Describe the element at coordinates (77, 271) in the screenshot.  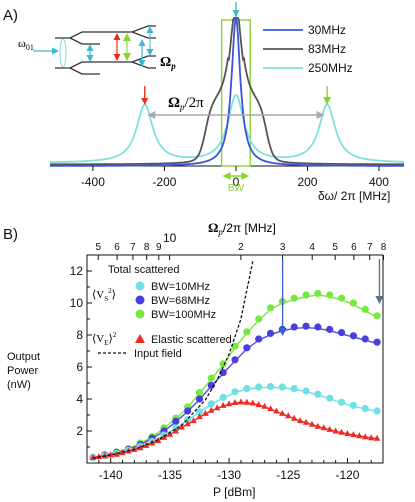
I see `y-tick-label: 12` at that location.